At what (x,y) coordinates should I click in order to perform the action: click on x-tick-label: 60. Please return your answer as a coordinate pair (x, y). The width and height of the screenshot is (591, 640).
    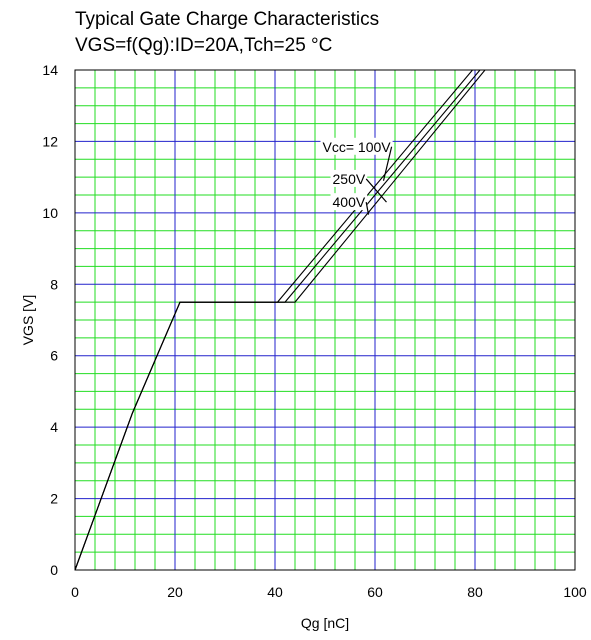
    Looking at the image, I should click on (375, 592).